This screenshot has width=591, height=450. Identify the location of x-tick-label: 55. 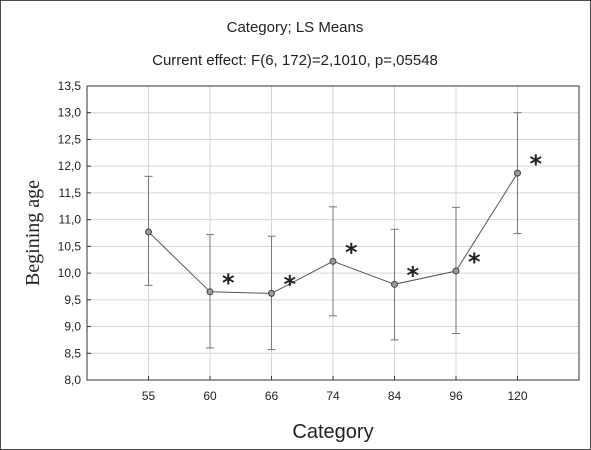
(149, 396).